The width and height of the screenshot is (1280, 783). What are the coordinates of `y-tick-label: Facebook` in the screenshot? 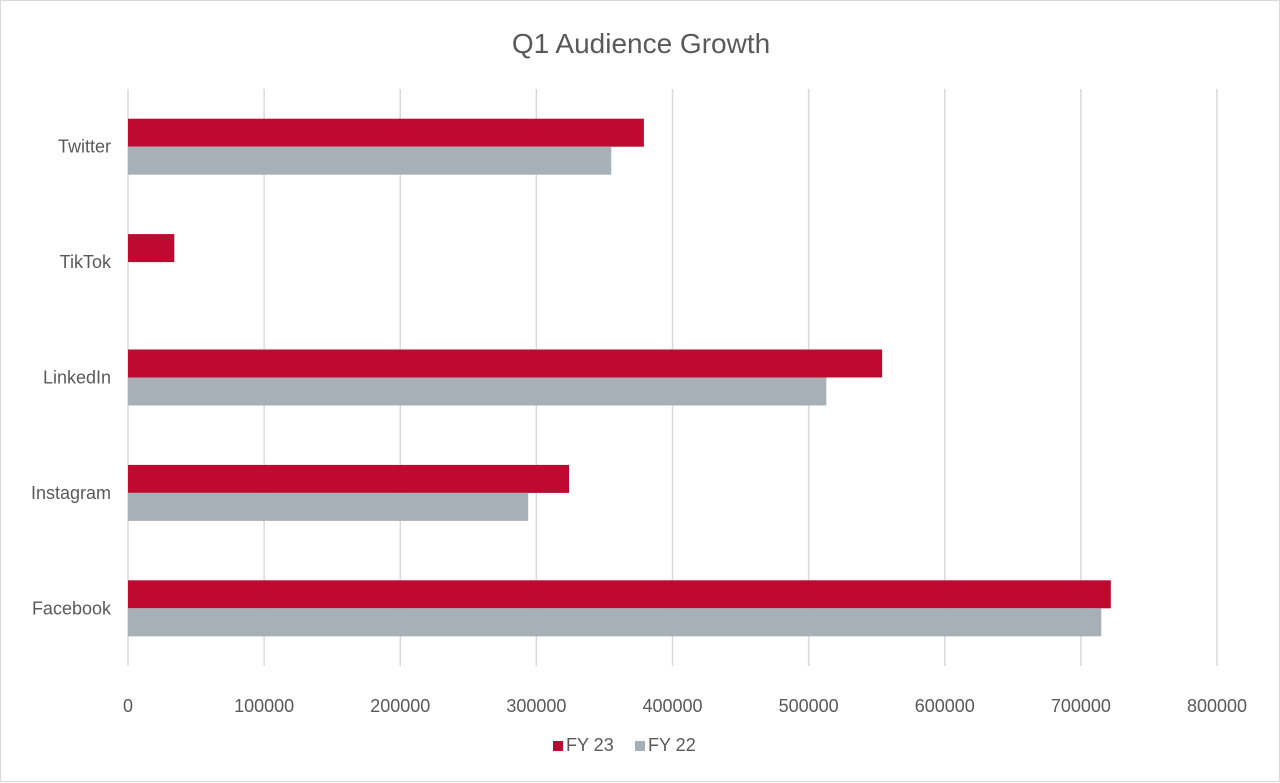 It's located at (72, 608).